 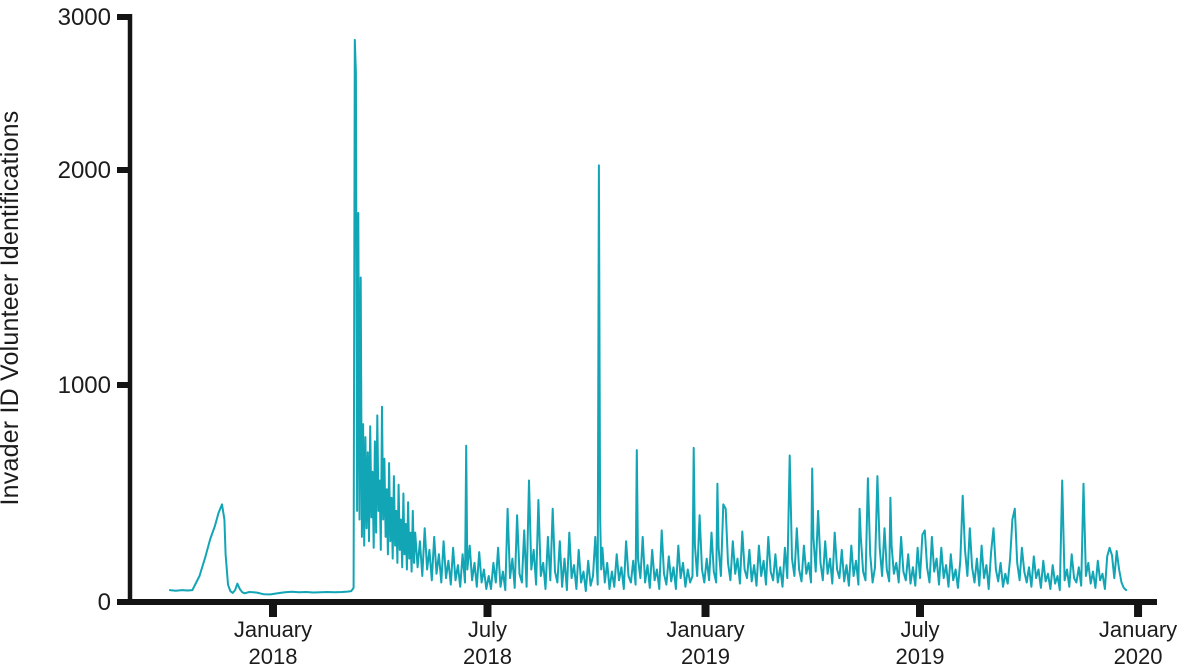 I want to click on y-axis-title: Invader ID Volunteer Identifications, so click(x=12, y=308).